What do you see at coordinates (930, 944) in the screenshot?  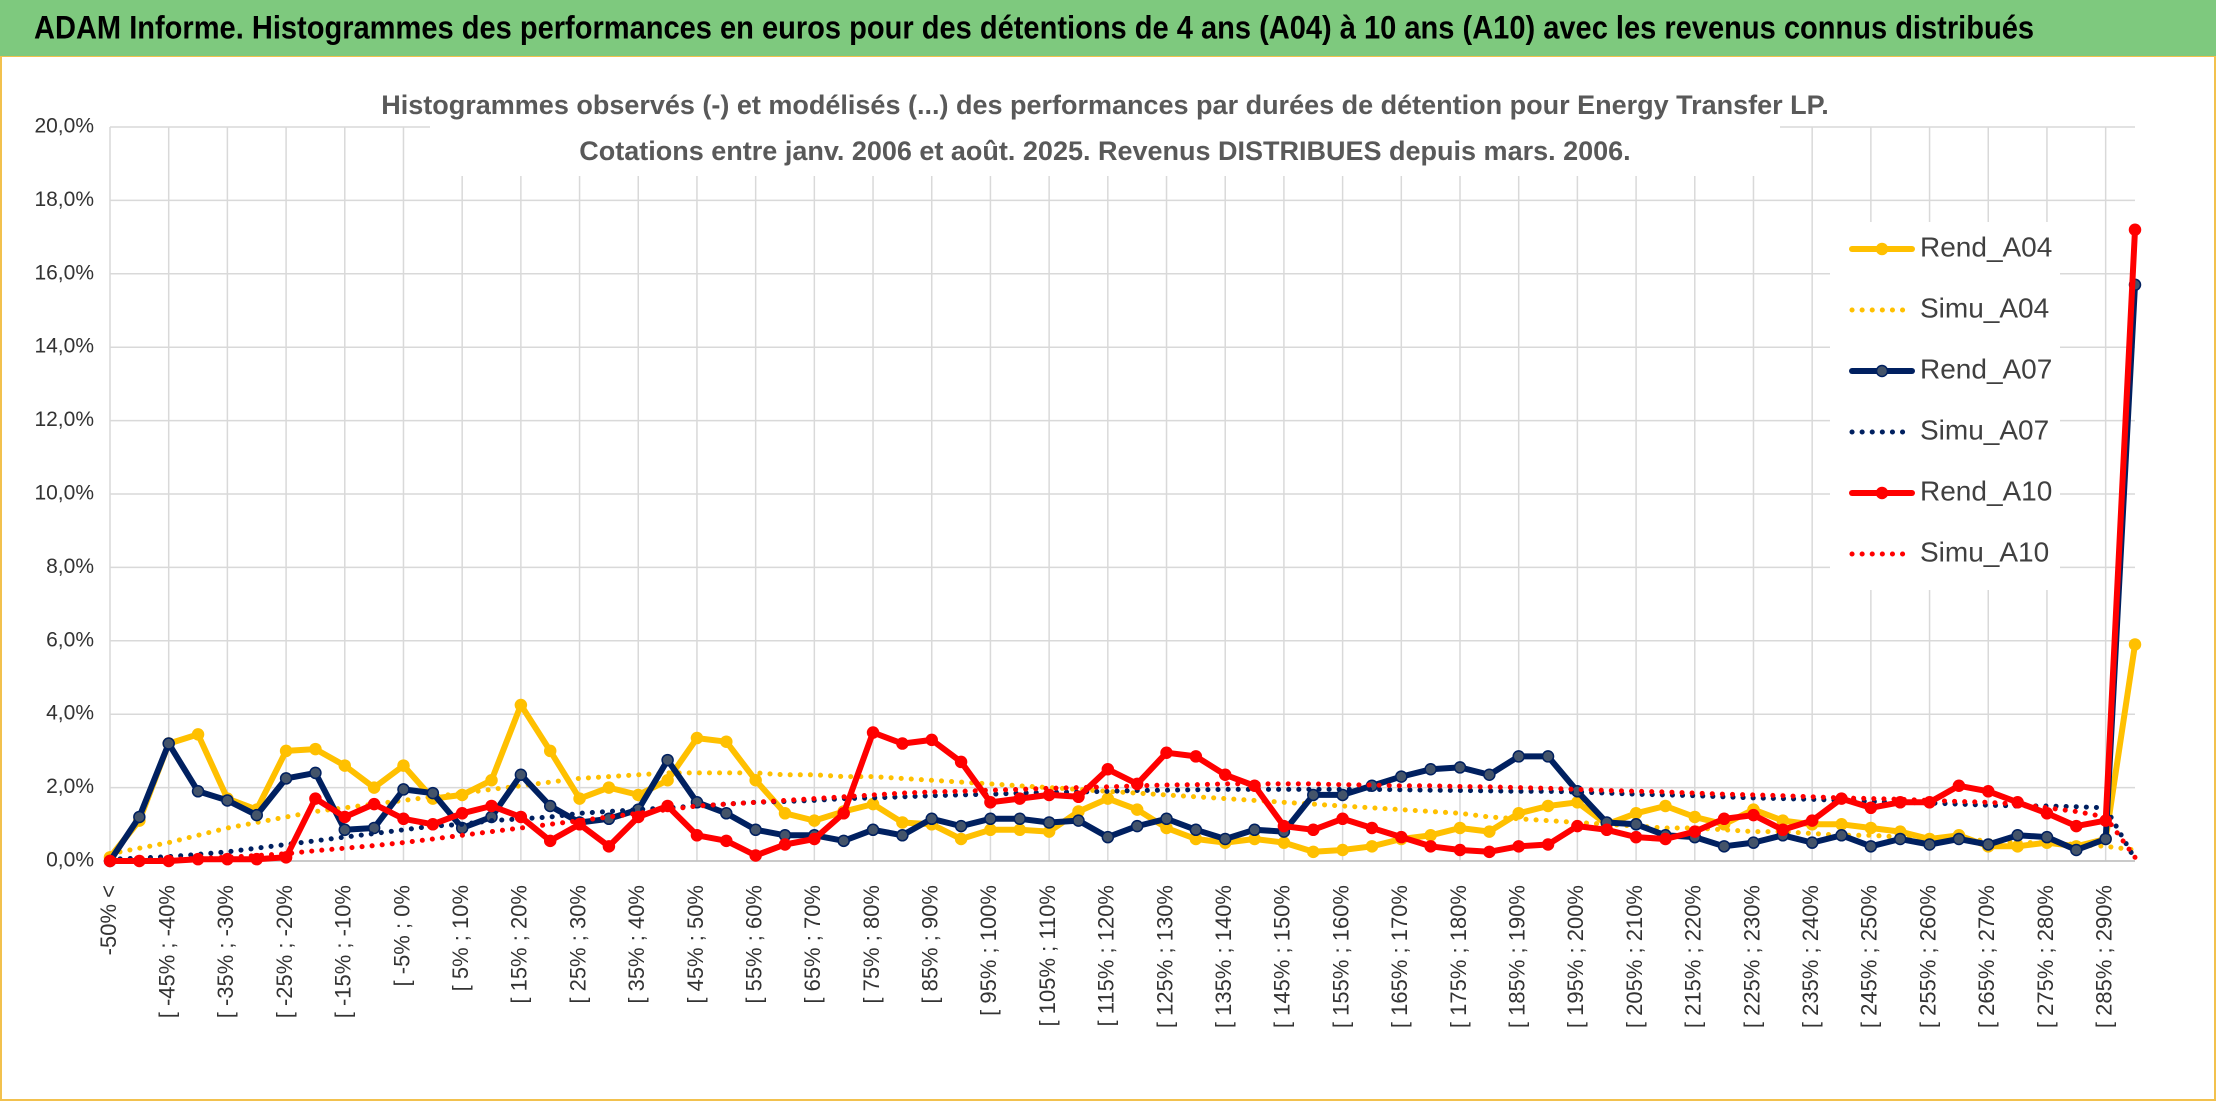 I see `x-tick-label: [ 85% ; 90%` at bounding box center [930, 944].